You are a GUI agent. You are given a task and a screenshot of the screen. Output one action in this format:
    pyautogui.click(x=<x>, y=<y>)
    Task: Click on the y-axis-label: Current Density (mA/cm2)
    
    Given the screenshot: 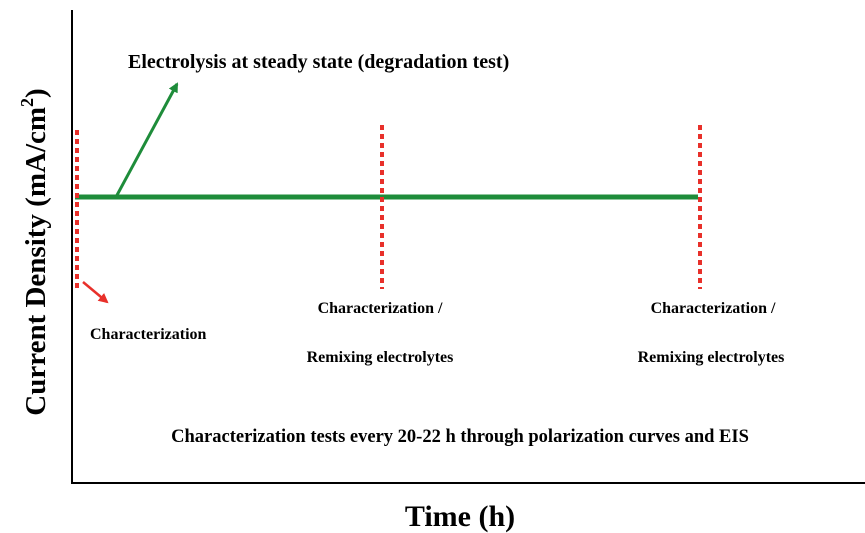 What is the action you would take?
    pyautogui.click(x=34, y=251)
    